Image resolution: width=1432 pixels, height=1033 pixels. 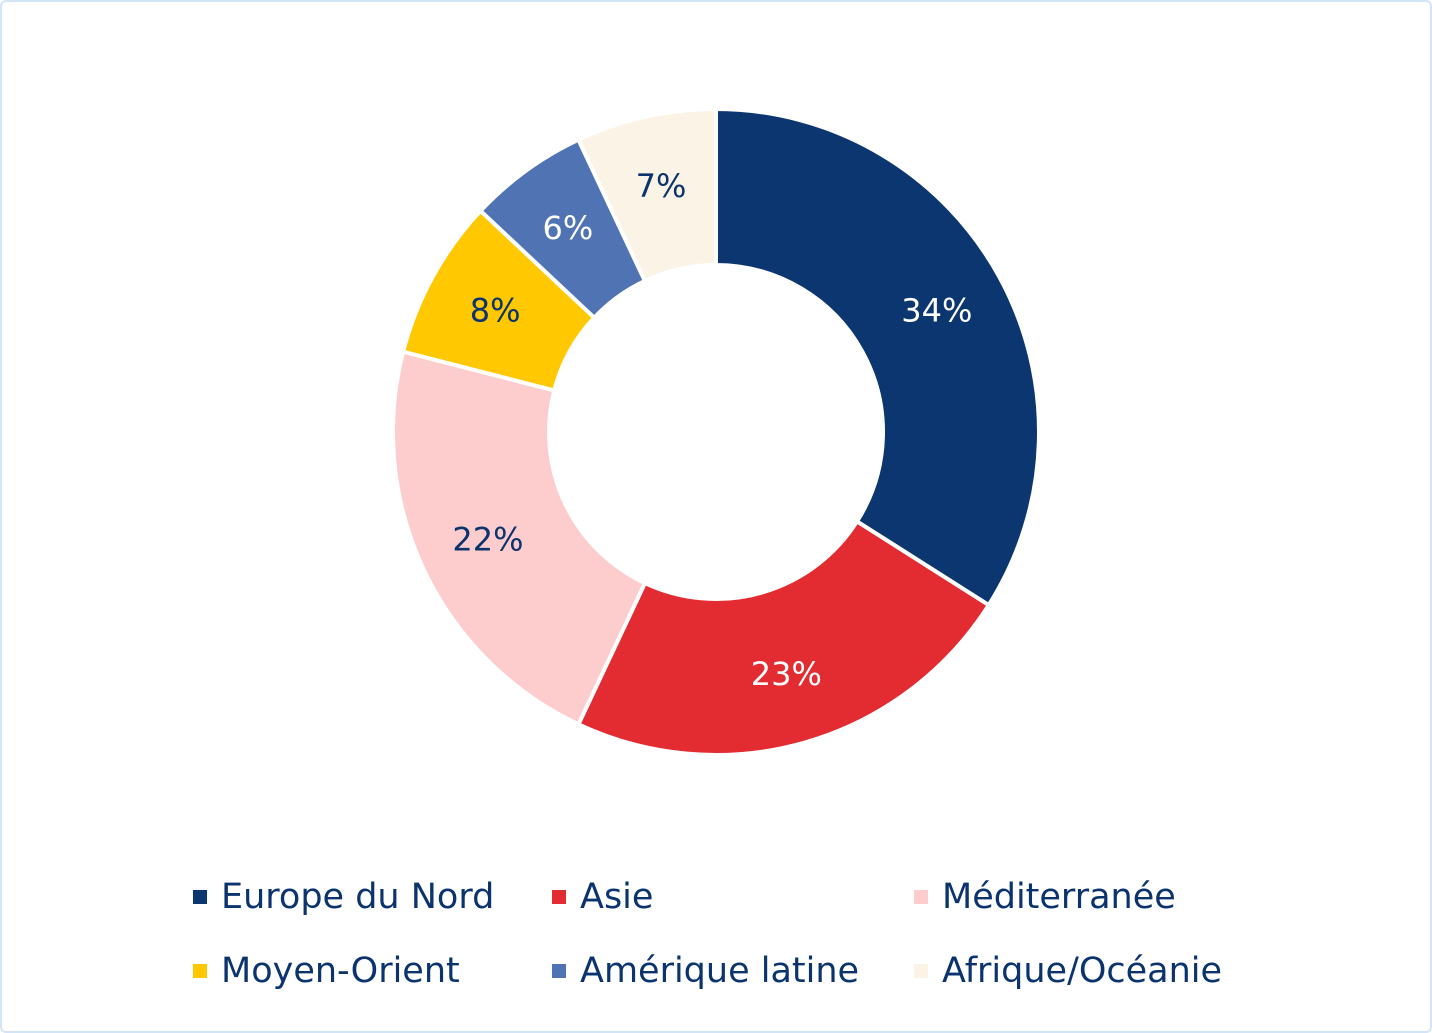 I want to click on legend-label: Amérique latine, so click(x=720, y=971).